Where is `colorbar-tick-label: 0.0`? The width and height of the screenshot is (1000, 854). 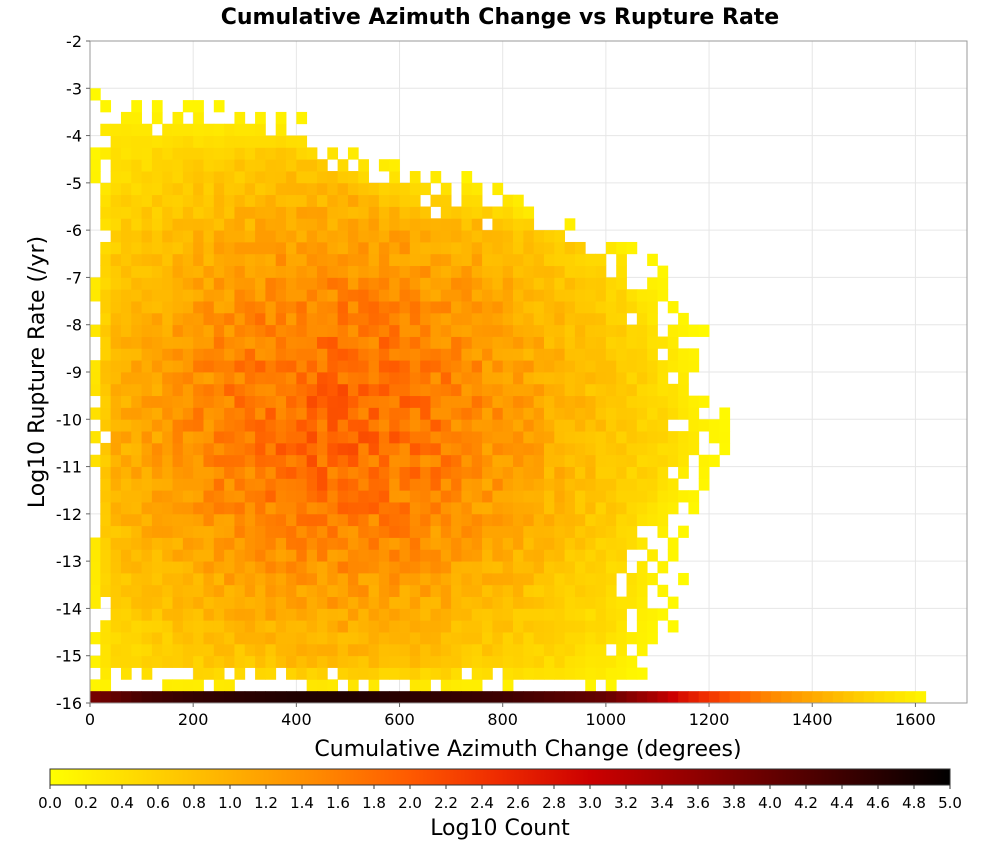
colorbar-tick-label: 0.0 is located at coordinates (50, 803).